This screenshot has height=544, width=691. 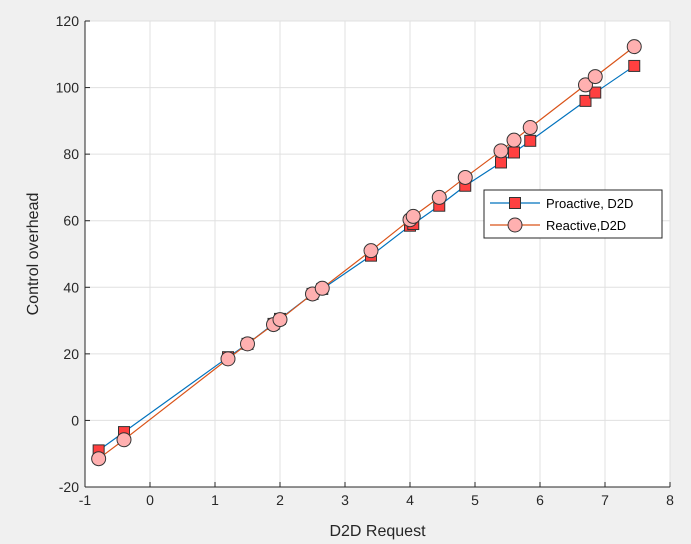 I want to click on x-tick-label: 7, so click(x=605, y=500).